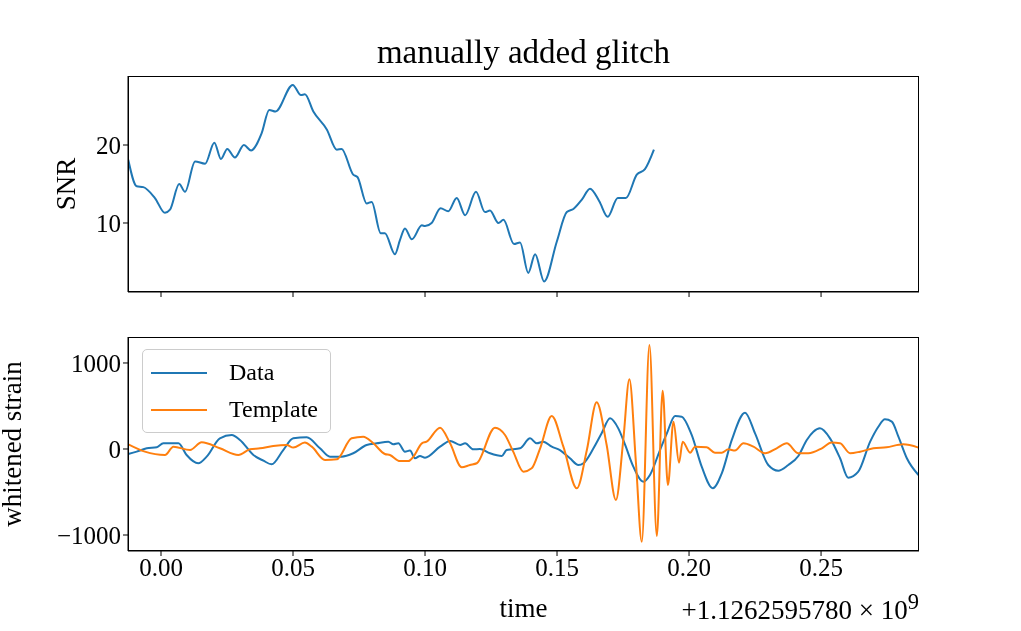  What do you see at coordinates (108, 223) in the screenshot?
I see `y-tick-label: 10` at bounding box center [108, 223].